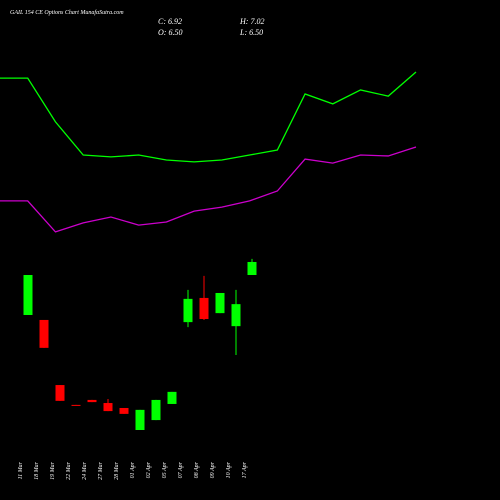 The image size is (500, 500). What do you see at coordinates (117, 470) in the screenshot?
I see `x-tick-label: 28 Mar` at bounding box center [117, 470].